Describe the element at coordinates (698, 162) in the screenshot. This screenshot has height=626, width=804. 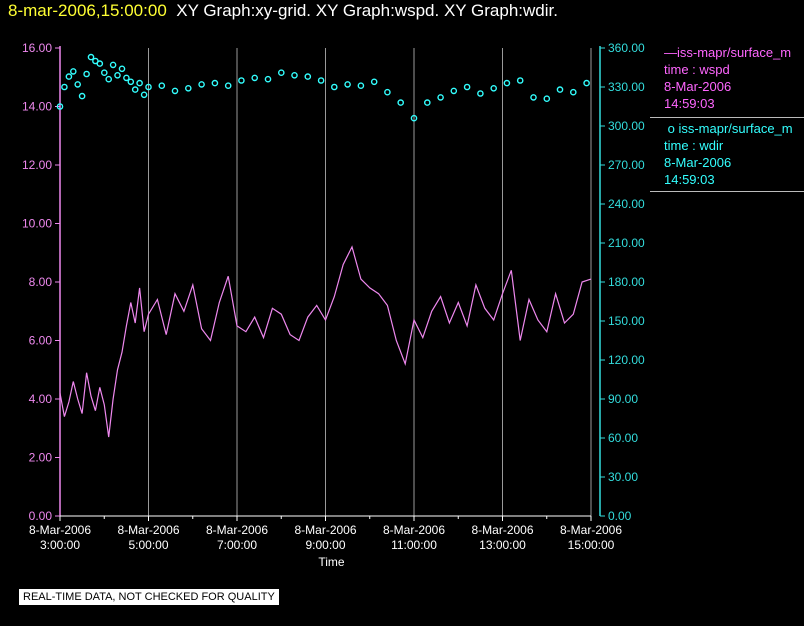
I see `legend-wdir-date: 8-Mar-2006` at that location.